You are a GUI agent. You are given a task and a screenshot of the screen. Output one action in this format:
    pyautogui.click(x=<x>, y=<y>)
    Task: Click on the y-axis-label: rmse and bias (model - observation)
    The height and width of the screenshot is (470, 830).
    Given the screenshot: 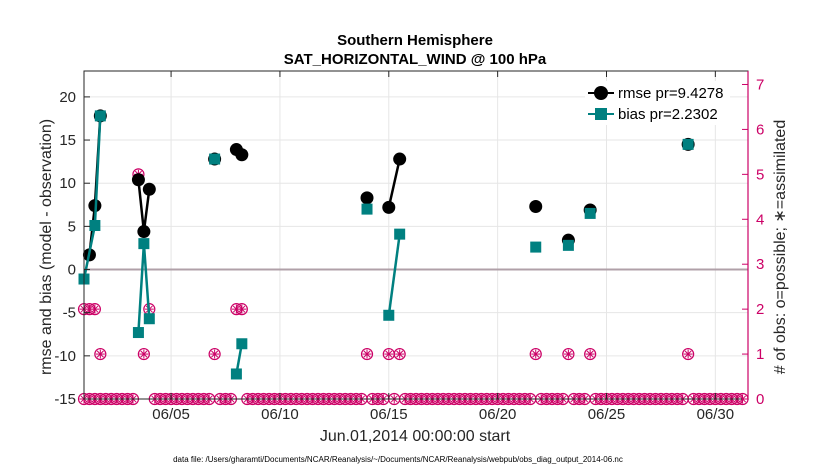 What is the action you would take?
    pyautogui.click(x=46, y=247)
    